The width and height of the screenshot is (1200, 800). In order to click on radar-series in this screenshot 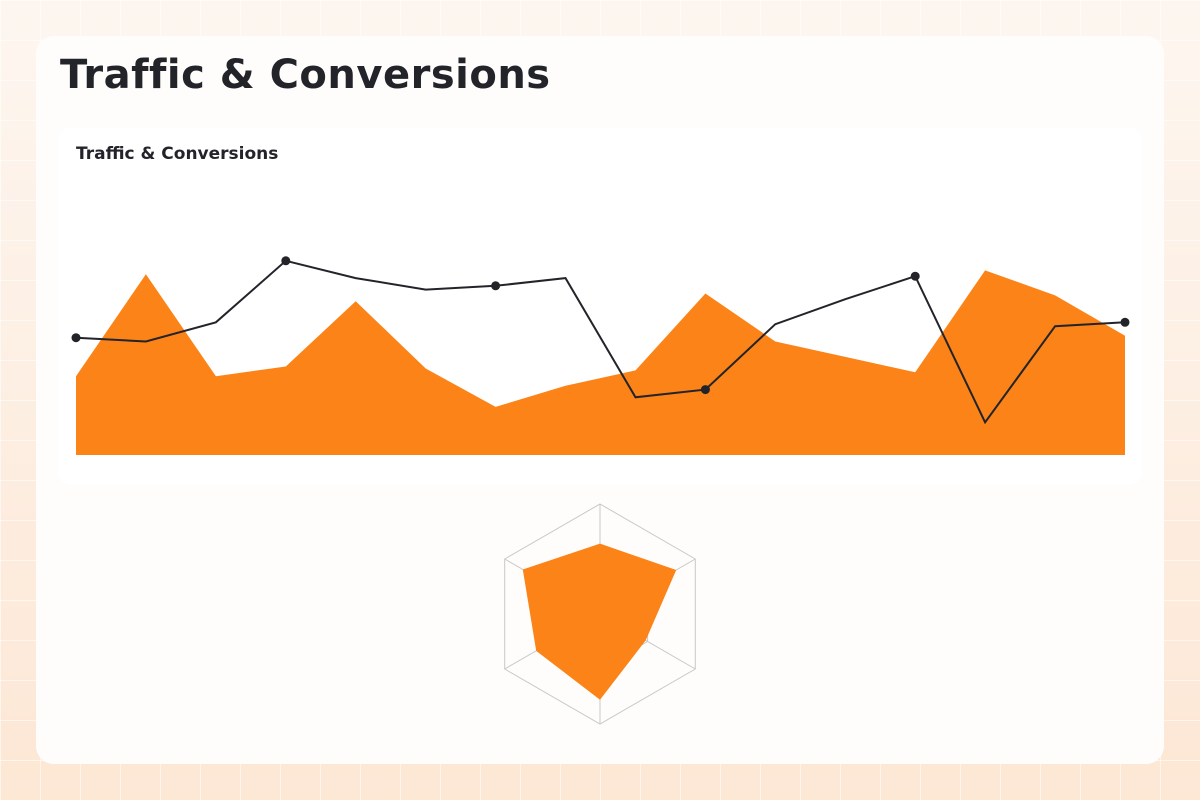, I will do `click(599, 621)`.